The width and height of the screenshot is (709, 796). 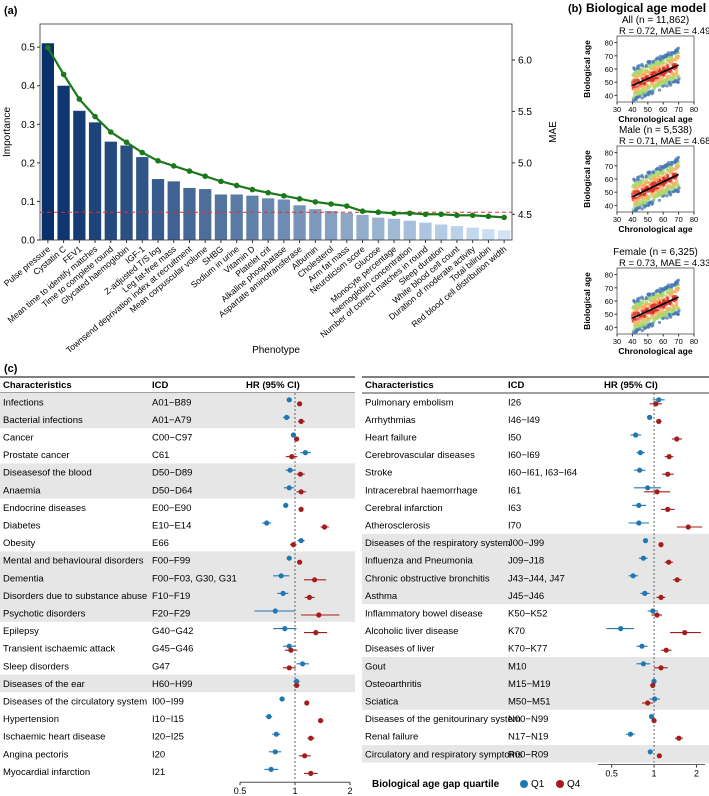 What do you see at coordinates (424, 614) in the screenshot?
I see `row-characteristic: Inflammatory bowel disease` at bounding box center [424, 614].